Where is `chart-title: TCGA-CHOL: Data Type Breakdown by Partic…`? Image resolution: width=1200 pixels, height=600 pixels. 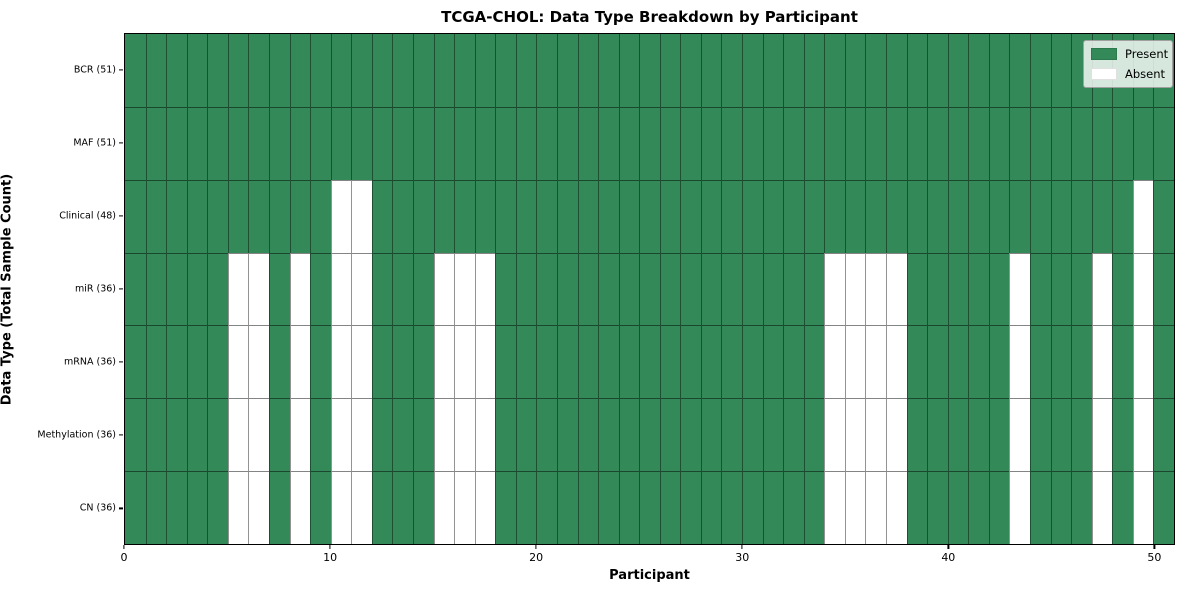 chart-title: TCGA-CHOL: Data Type Breakdown by Partic… is located at coordinates (649, 17).